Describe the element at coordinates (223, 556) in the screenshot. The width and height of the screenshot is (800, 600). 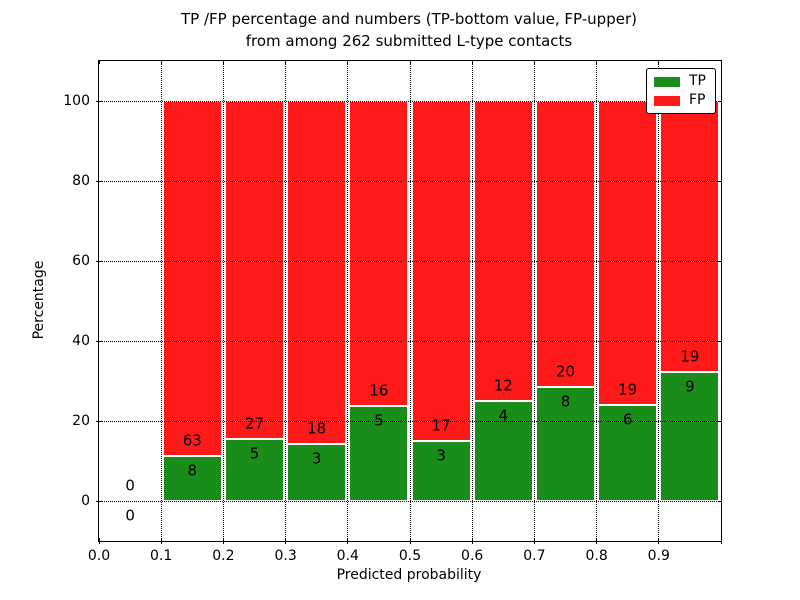
I see `x-tick-label: 0.2` at that location.